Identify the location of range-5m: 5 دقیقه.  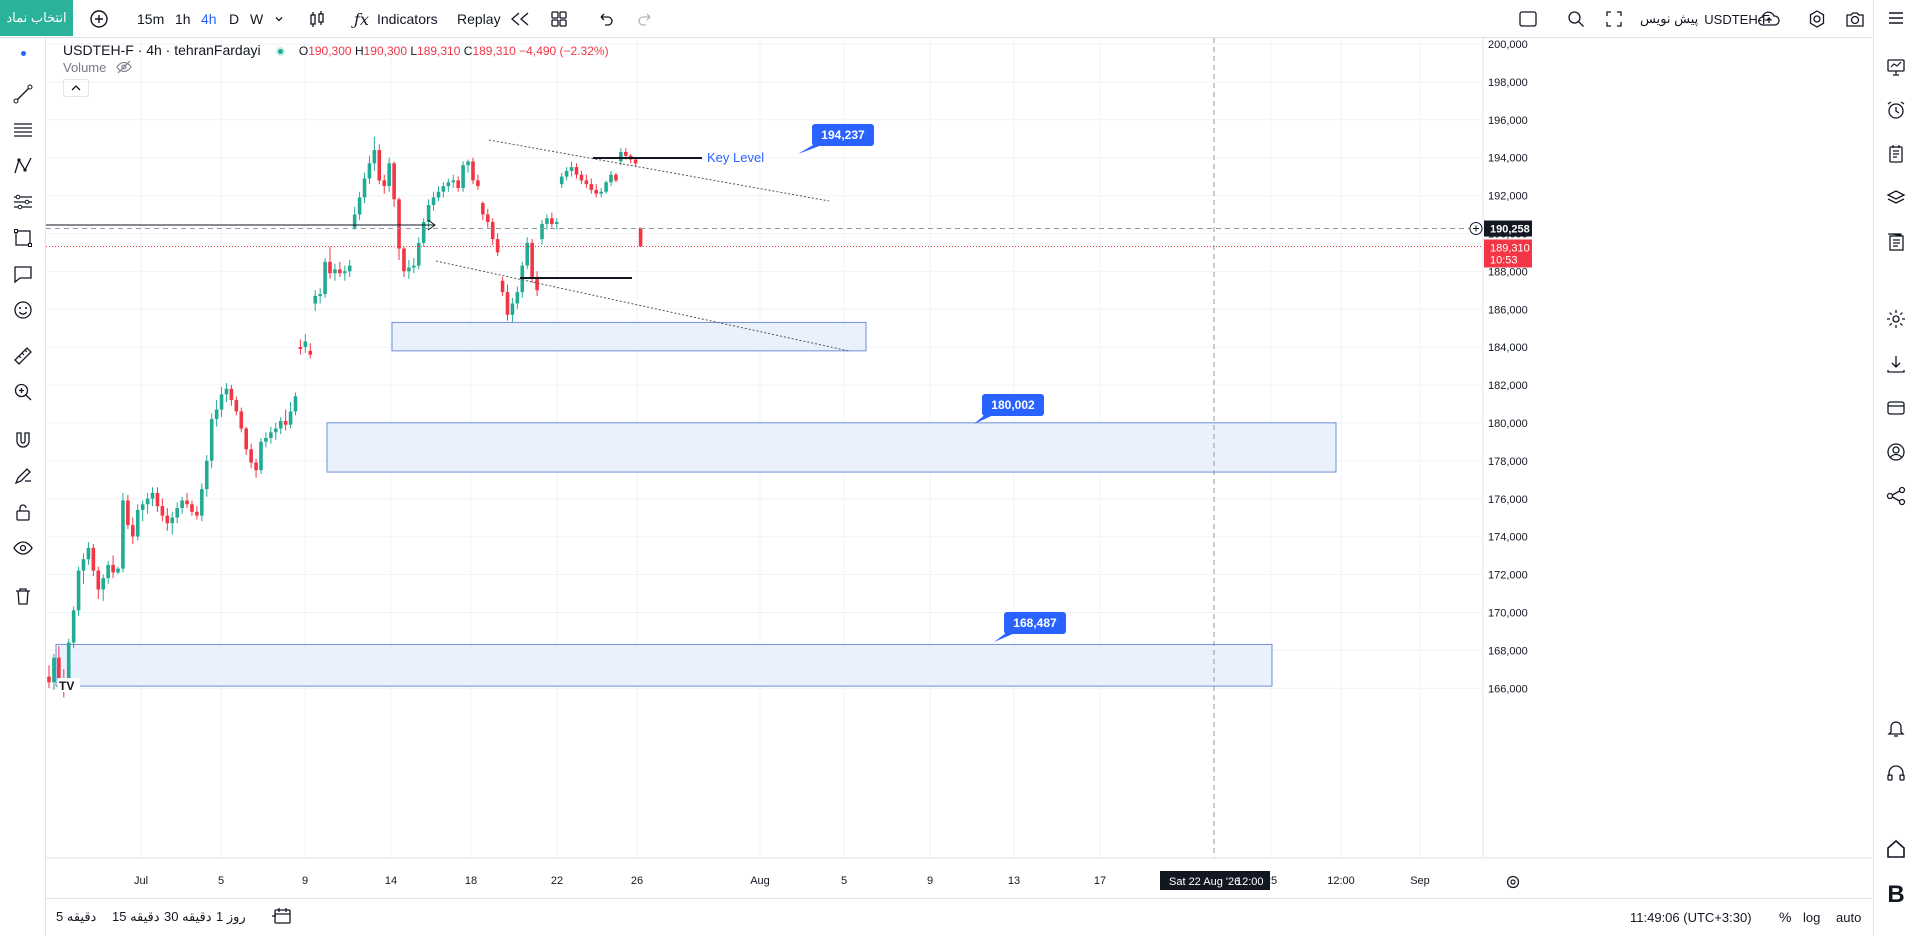
(76, 916).